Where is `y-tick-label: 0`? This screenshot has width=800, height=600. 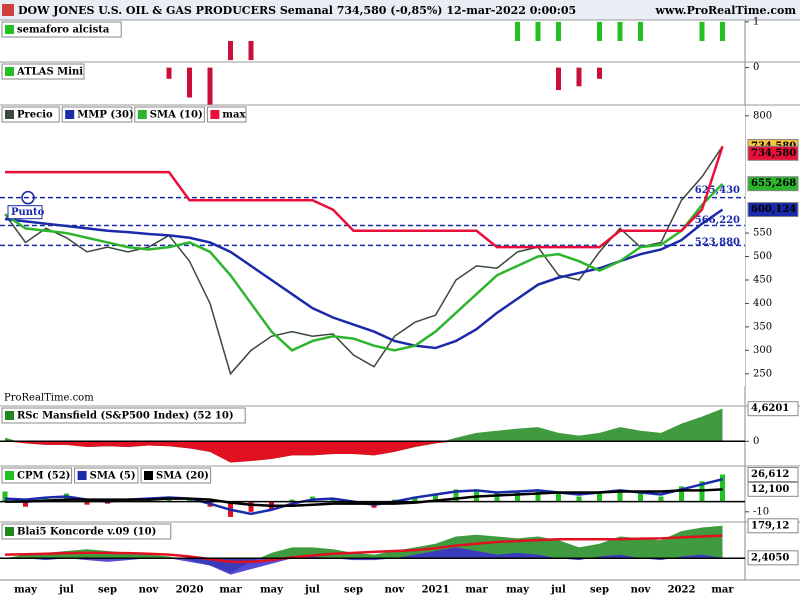
y-tick-label: 0 is located at coordinates (756, 67).